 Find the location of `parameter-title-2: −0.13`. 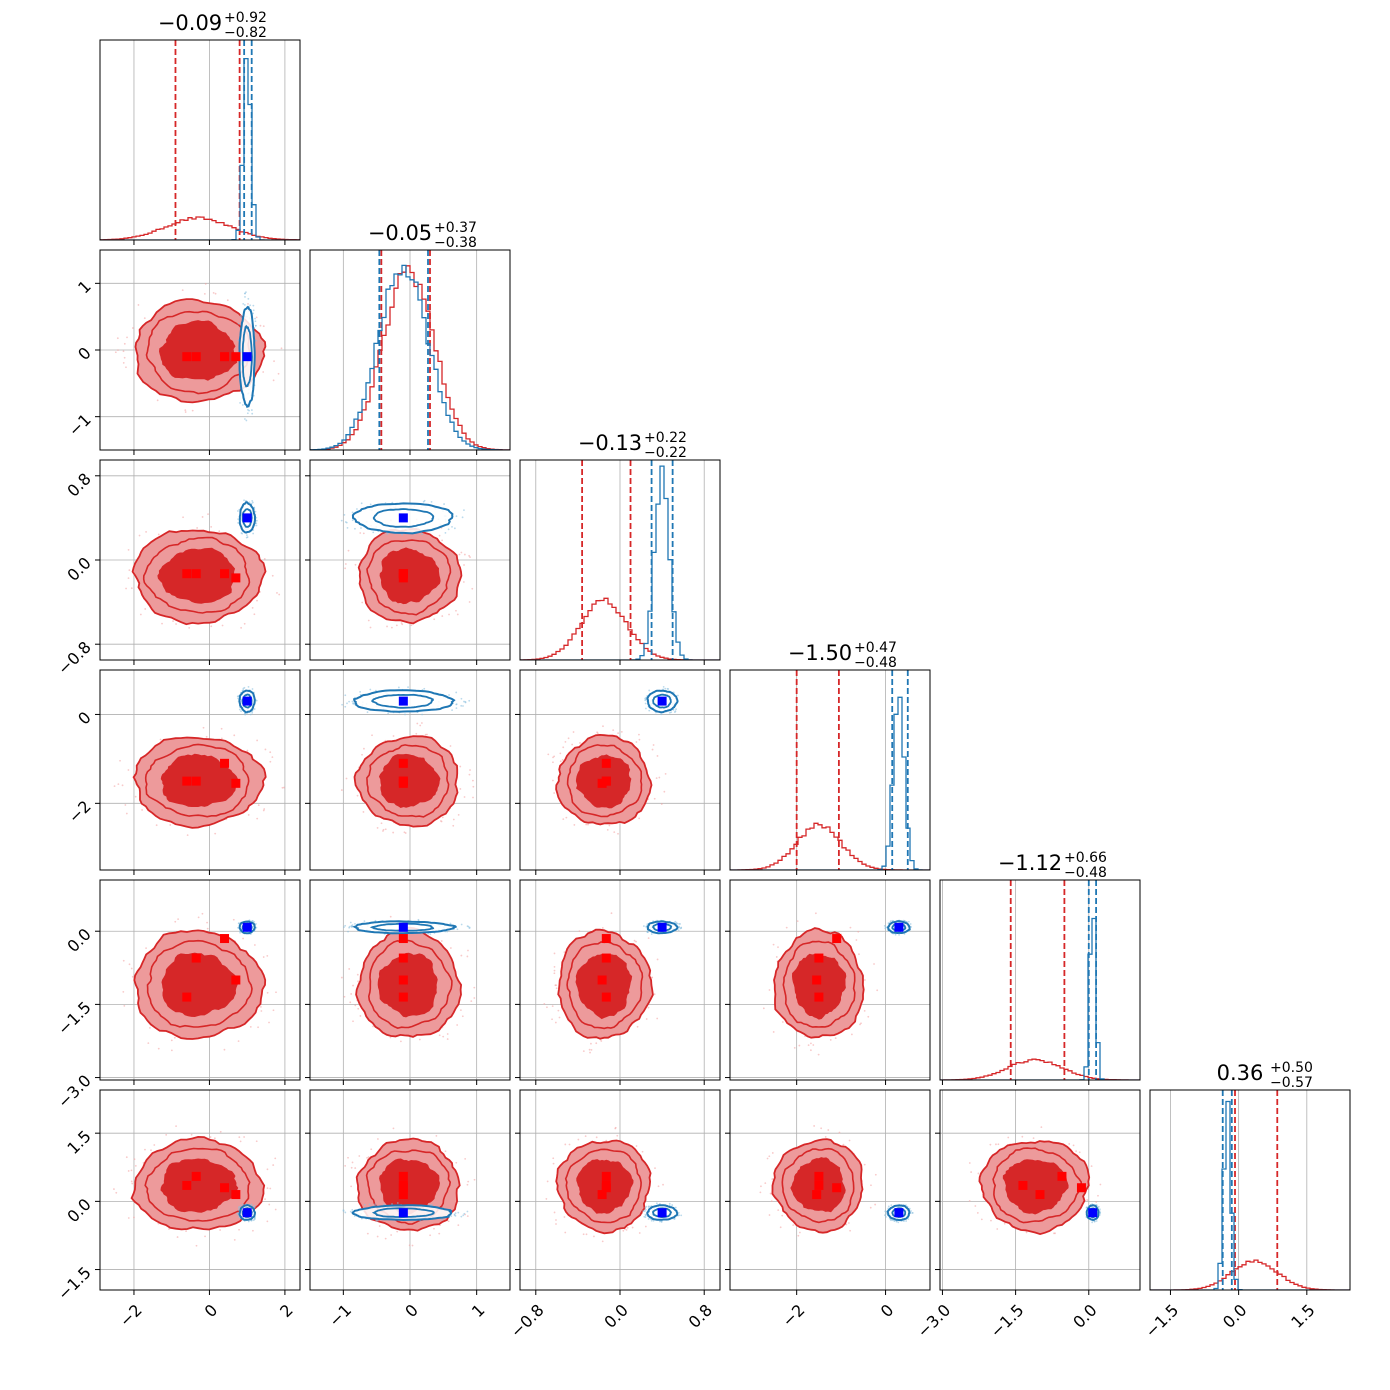

parameter-title-2: −0.13 is located at coordinates (610, 443).